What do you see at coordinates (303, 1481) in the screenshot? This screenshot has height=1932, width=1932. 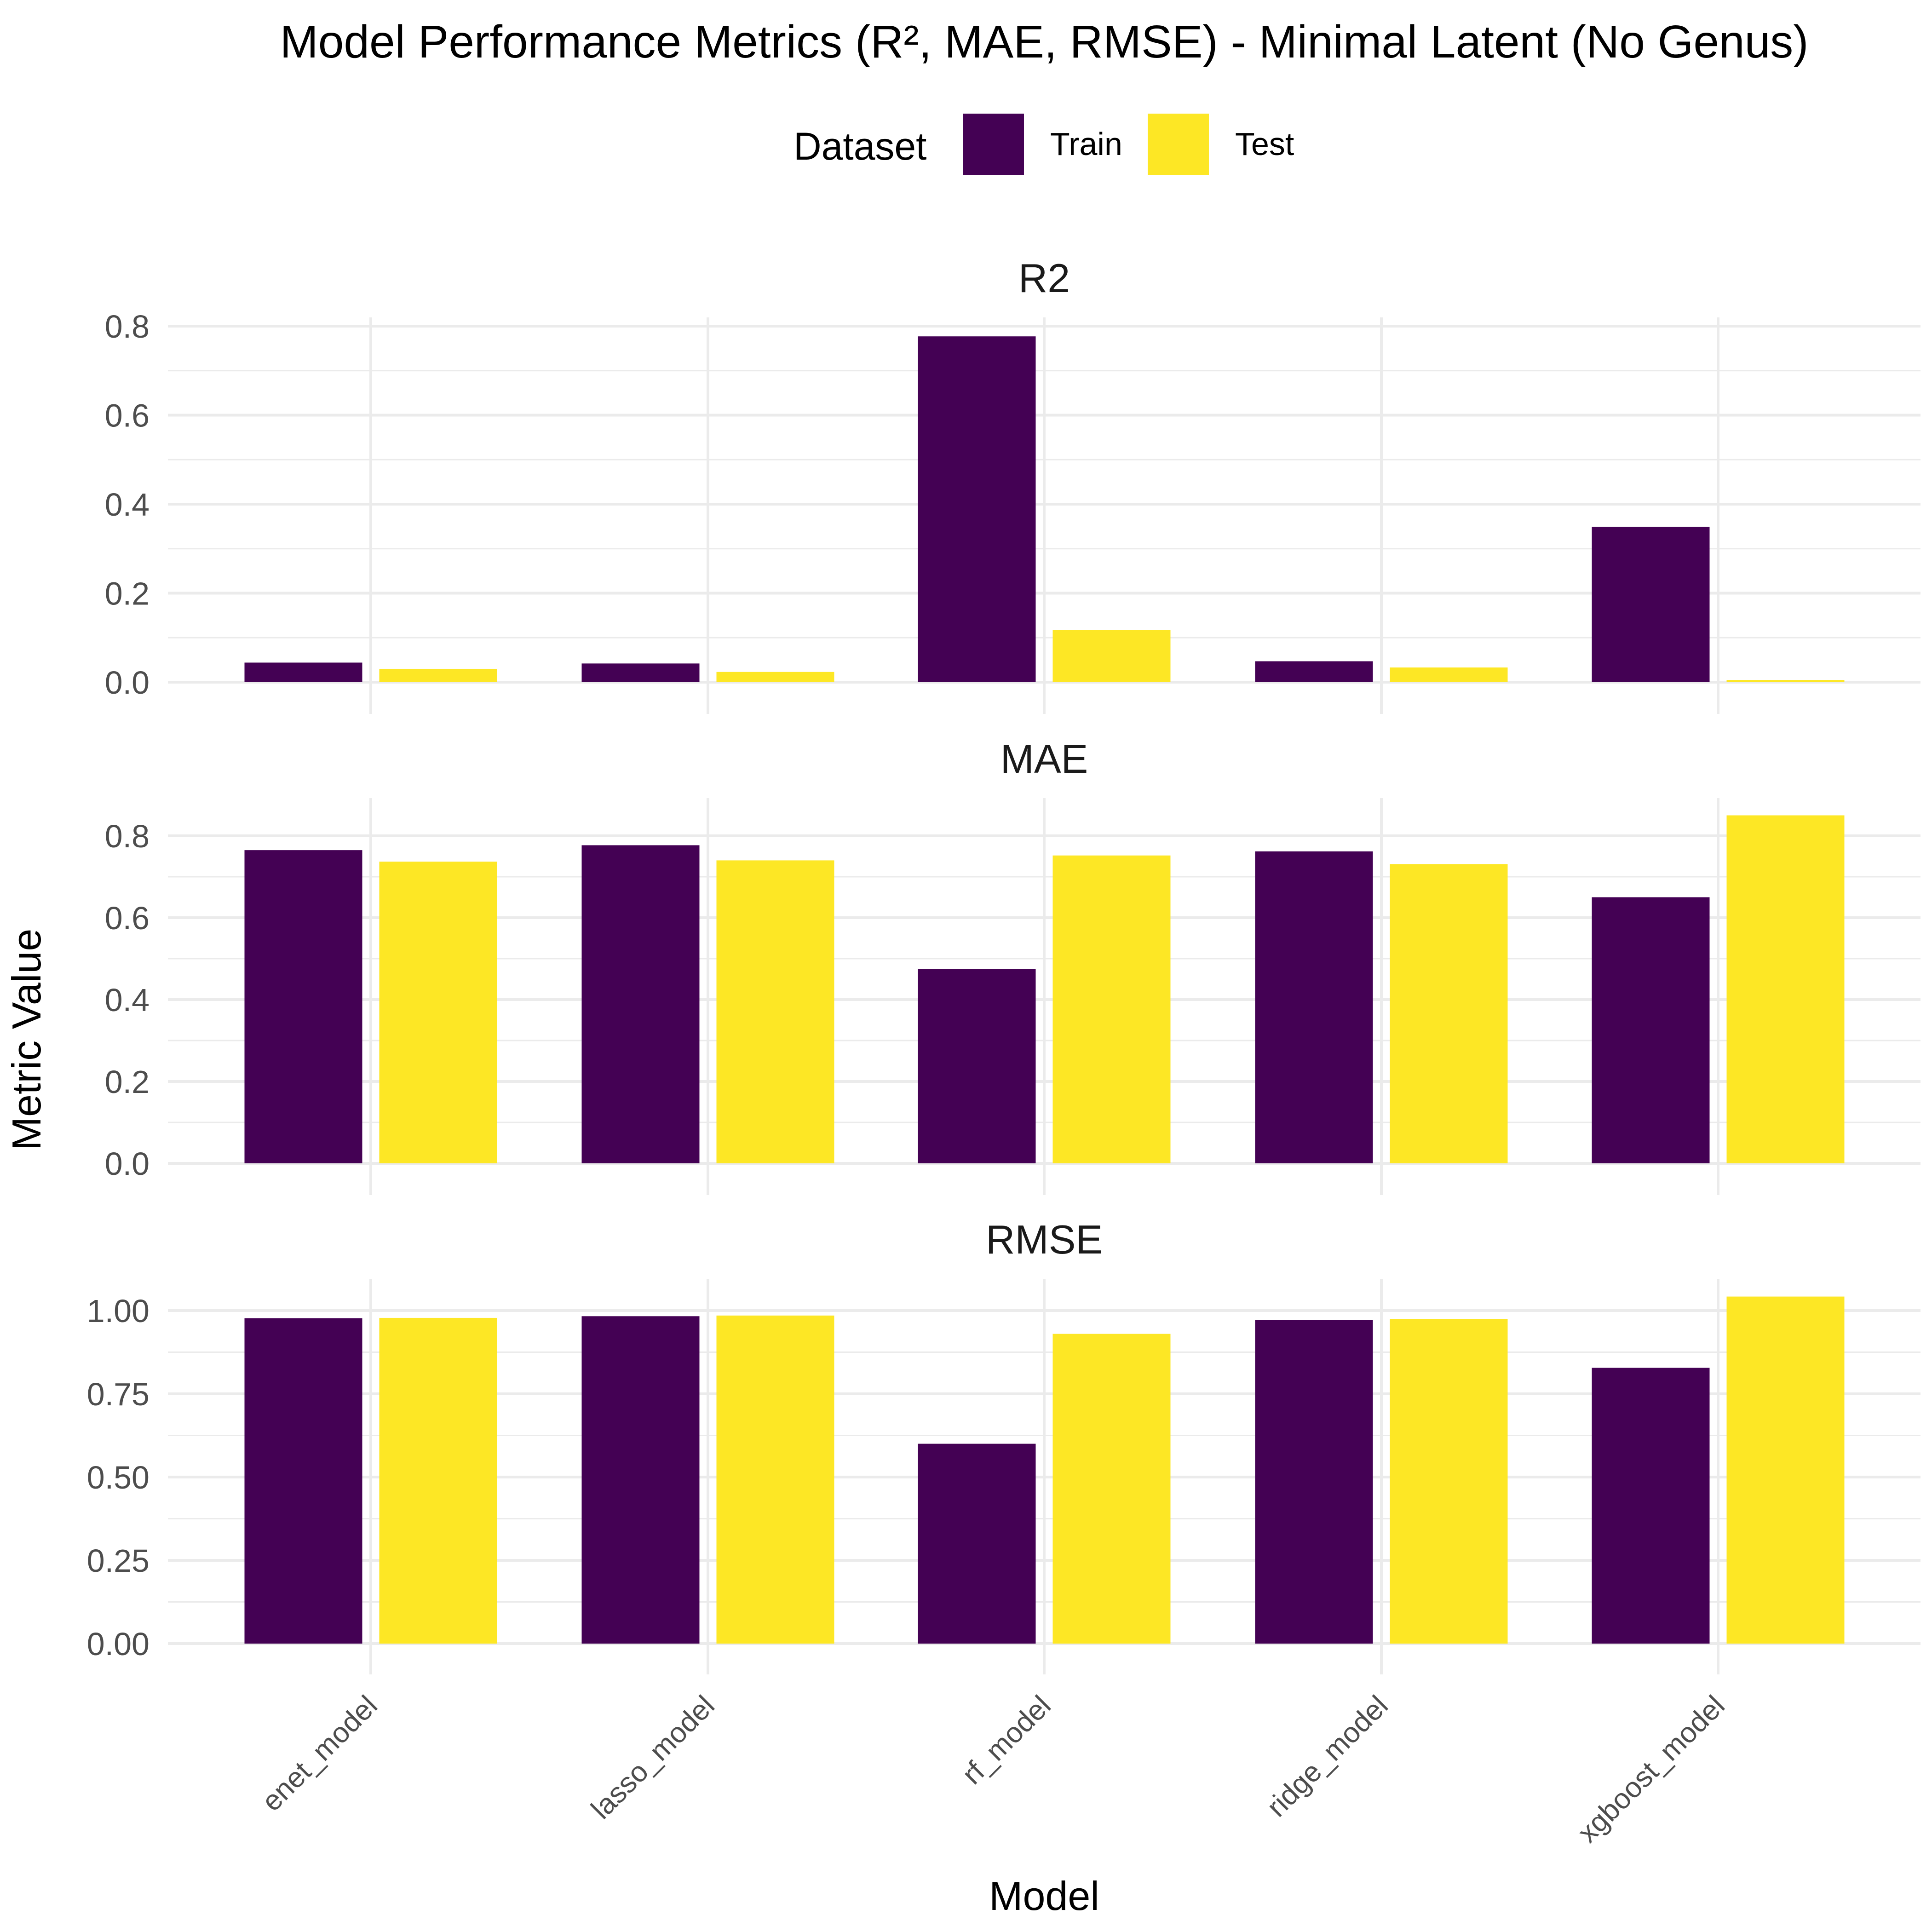 I see `bar-rmse-train-enet_model` at bounding box center [303, 1481].